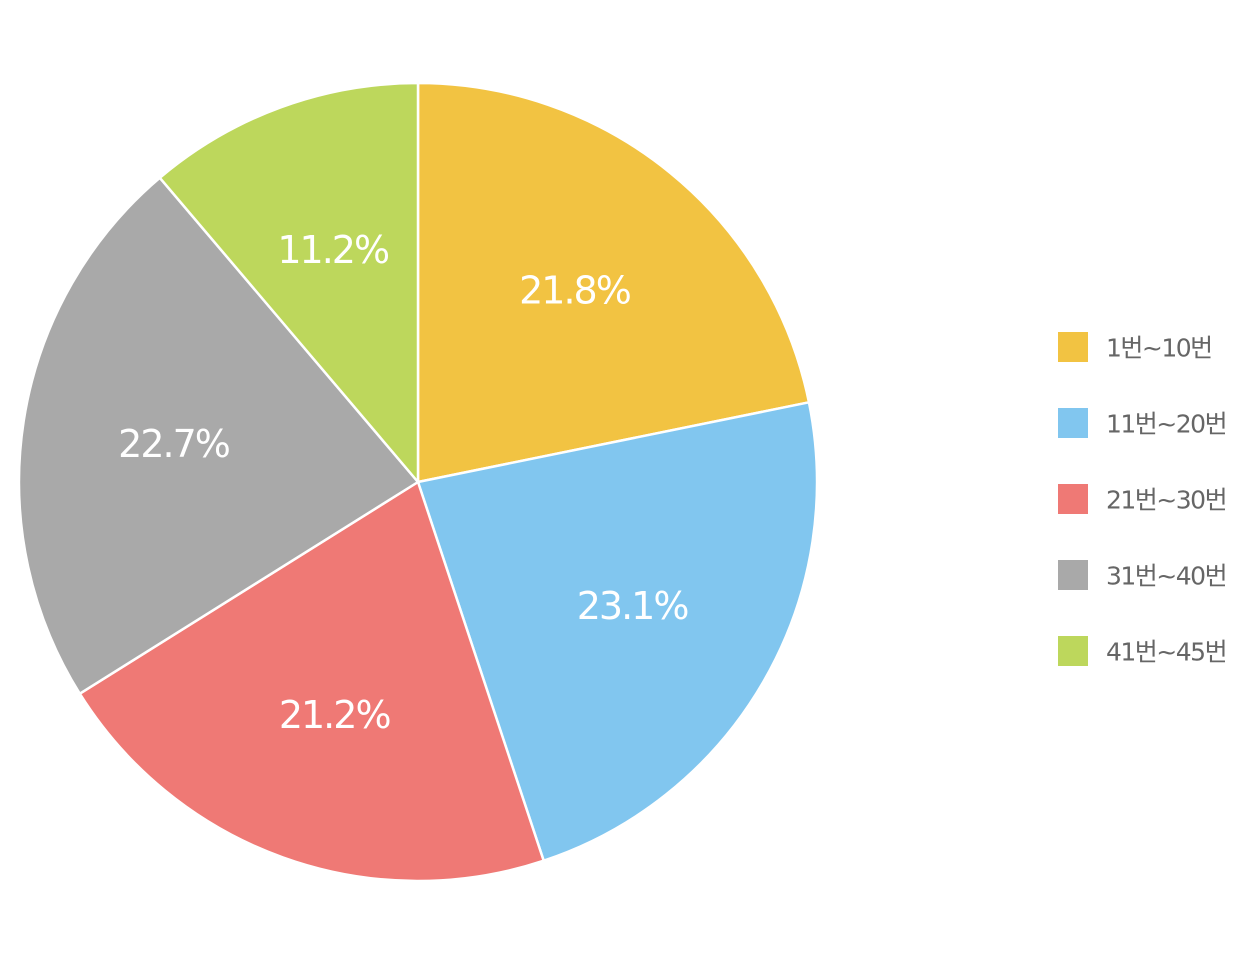 The image size is (1244, 956). What do you see at coordinates (633, 606) in the screenshot?
I see `pie-value-label-2: 23.1%` at bounding box center [633, 606].